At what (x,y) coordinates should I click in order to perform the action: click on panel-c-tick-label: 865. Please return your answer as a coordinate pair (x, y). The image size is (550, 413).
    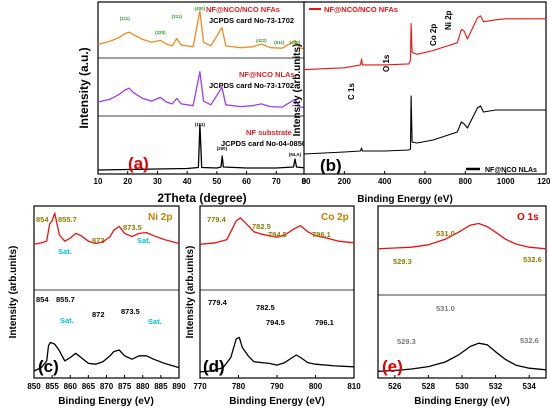
    Looking at the image, I should click on (89, 386).